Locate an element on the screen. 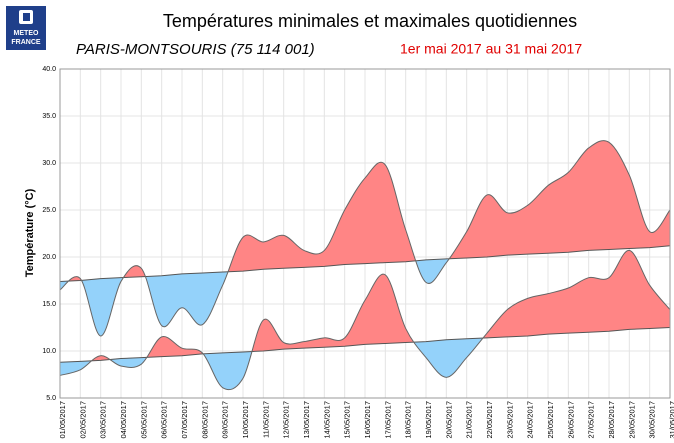 This screenshot has height=443, width=674. x-tick-label: 14/05/2017 is located at coordinates (326, 420).